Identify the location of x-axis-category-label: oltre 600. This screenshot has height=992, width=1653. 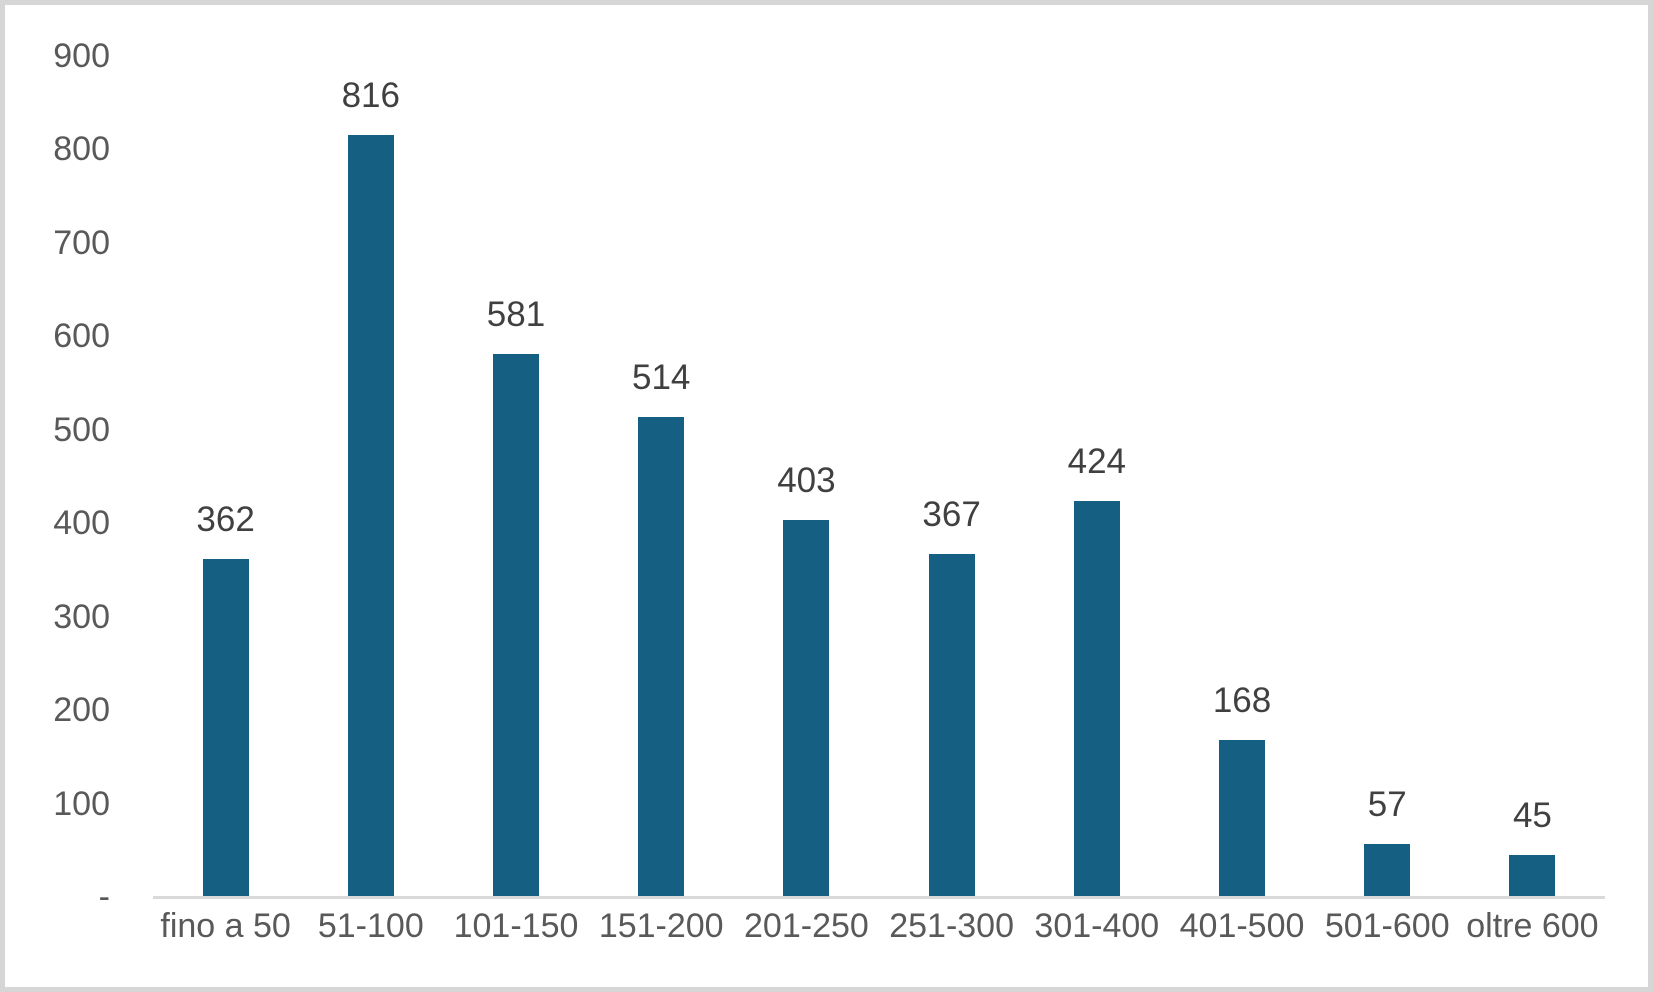
(1532, 926).